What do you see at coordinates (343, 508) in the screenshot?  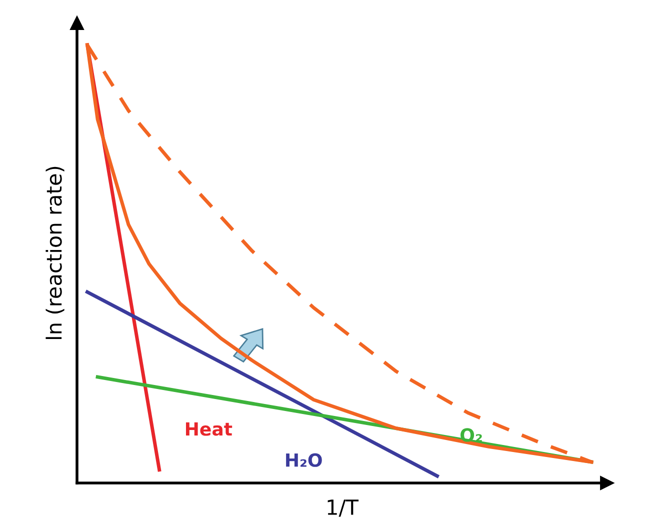 I see `x-axis-title: 1/T` at bounding box center [343, 508].